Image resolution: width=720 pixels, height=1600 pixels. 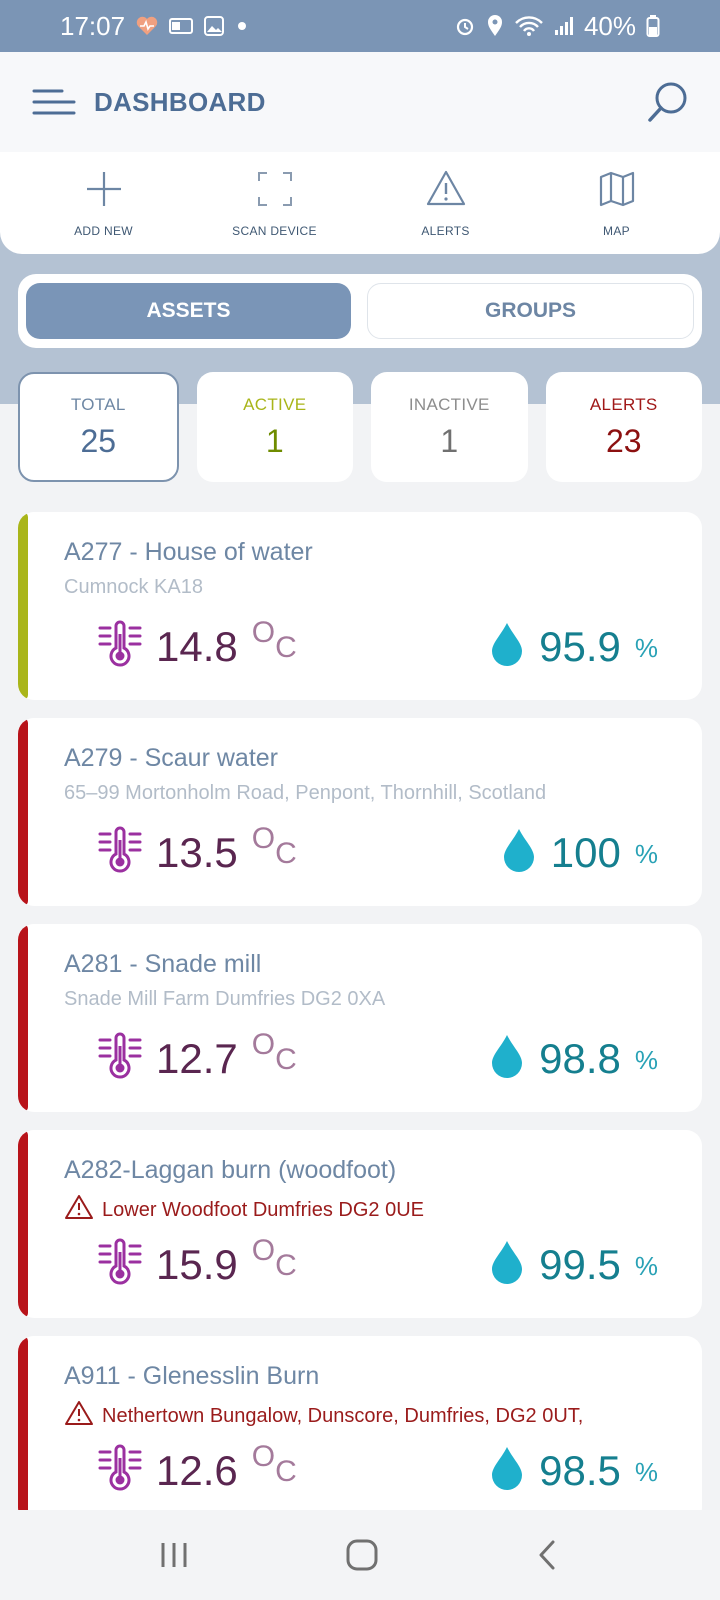 I want to click on back-icon, so click(x=548, y=1555).